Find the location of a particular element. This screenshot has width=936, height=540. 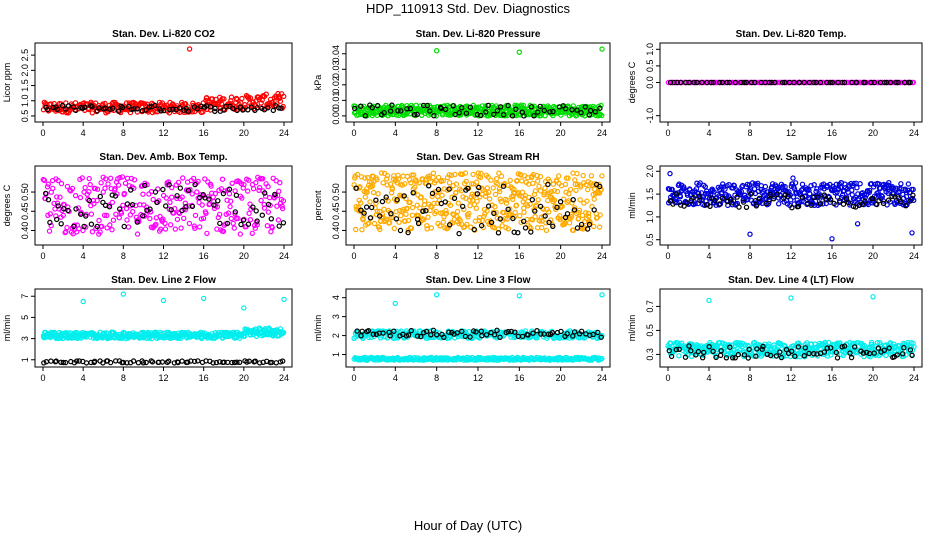

data-point-outlier is located at coordinates (437, 295).